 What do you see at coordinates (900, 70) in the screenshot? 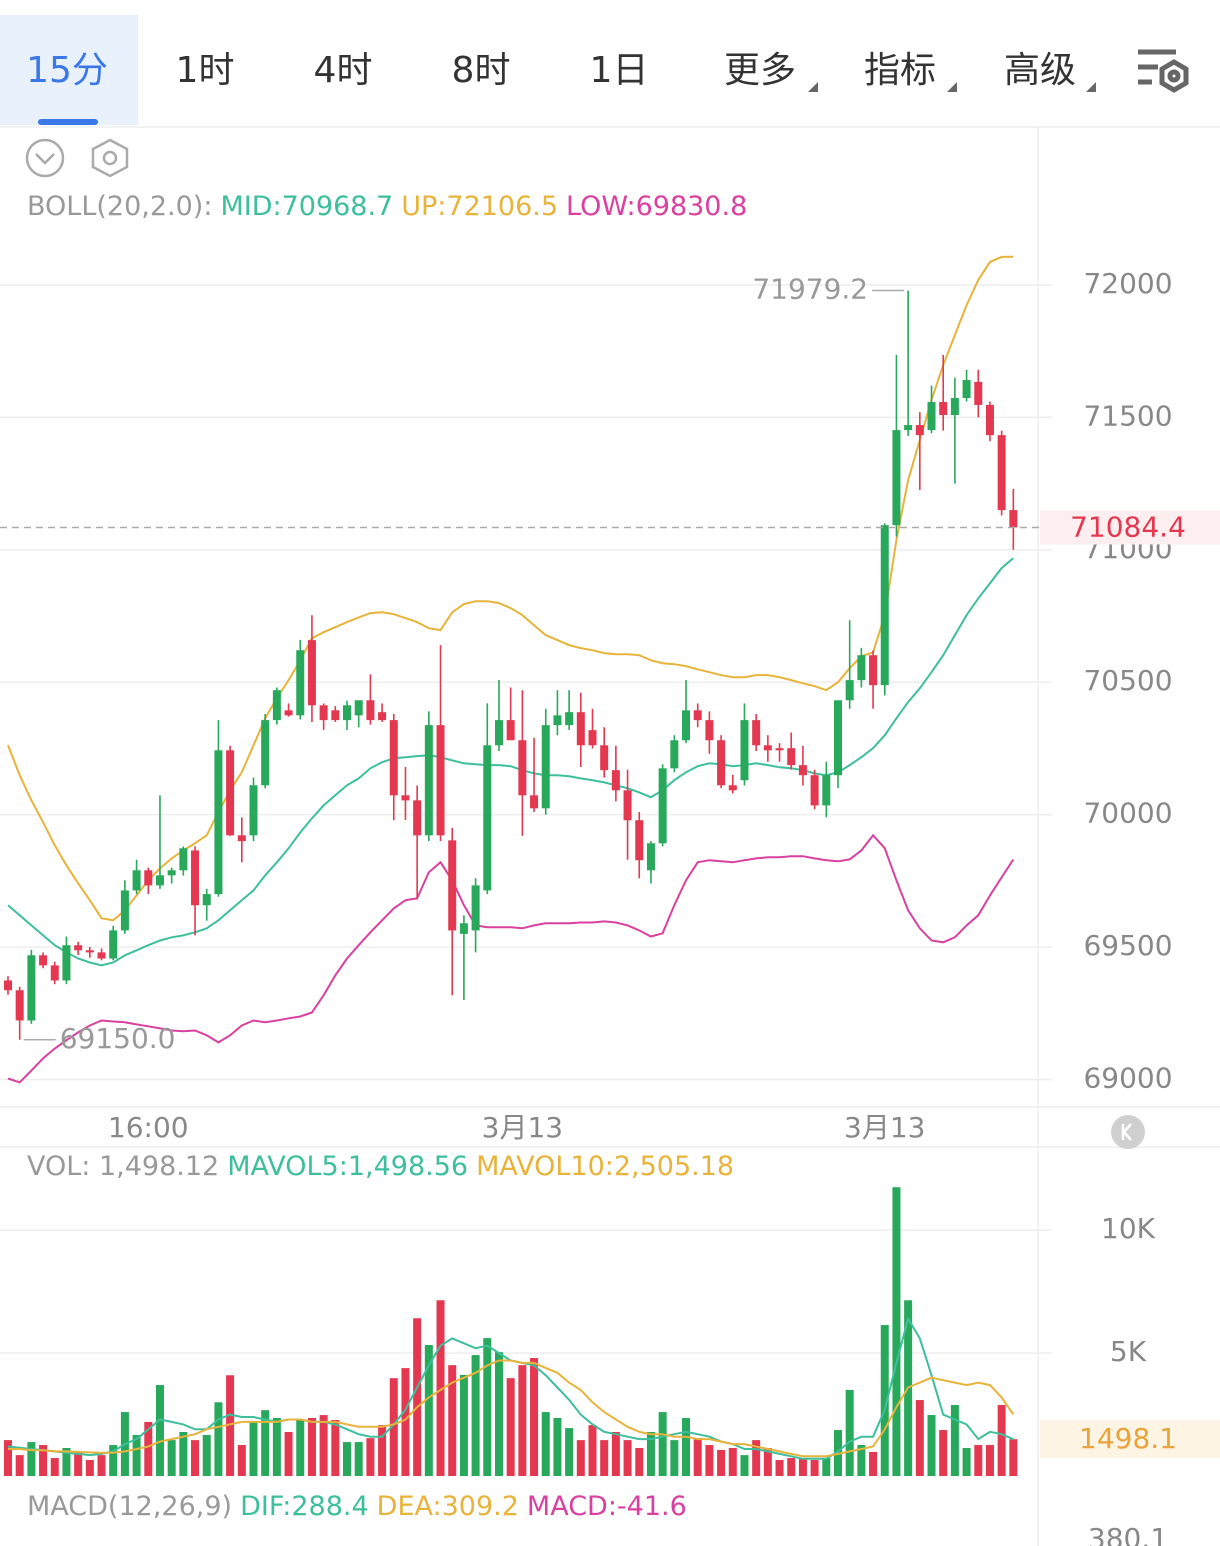
I see `tab: 指标` at bounding box center [900, 70].